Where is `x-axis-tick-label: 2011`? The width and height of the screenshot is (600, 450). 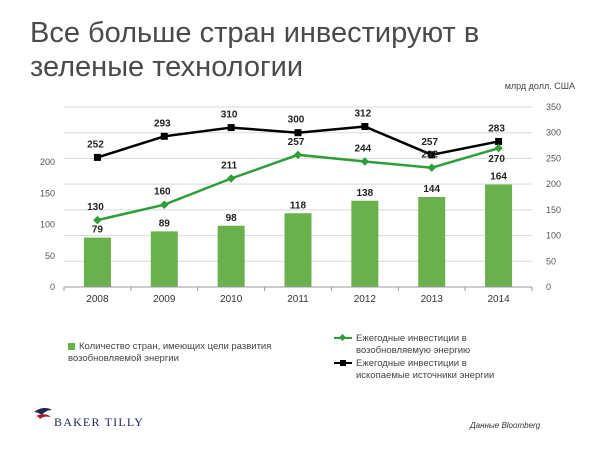 x-axis-tick-label: 2011 is located at coordinates (298, 299).